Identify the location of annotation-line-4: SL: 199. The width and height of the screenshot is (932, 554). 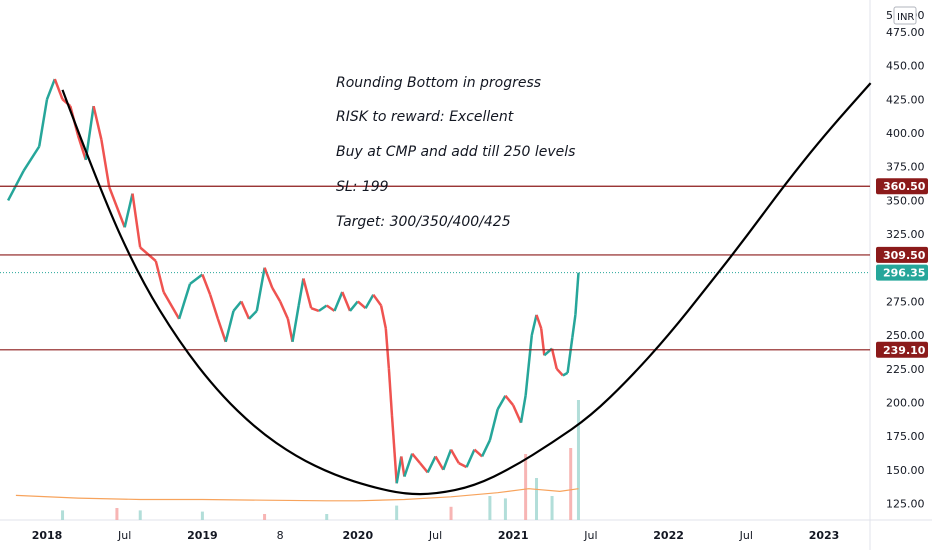
(362, 187).